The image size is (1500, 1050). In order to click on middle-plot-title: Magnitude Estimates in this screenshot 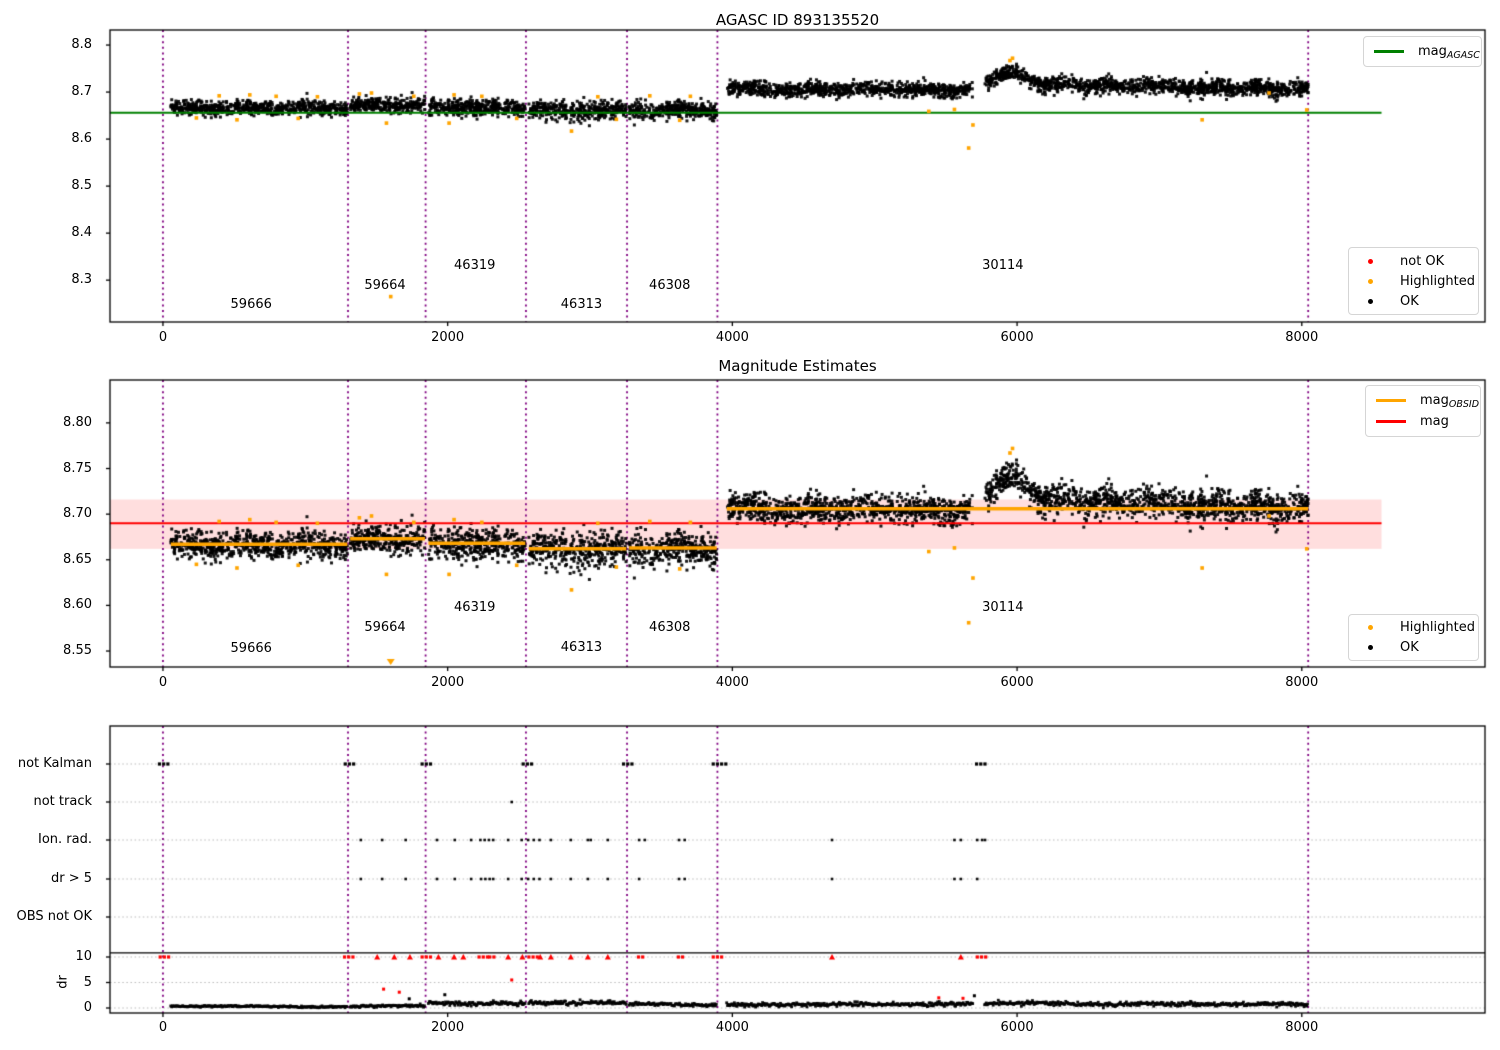, I will do `click(797, 366)`.